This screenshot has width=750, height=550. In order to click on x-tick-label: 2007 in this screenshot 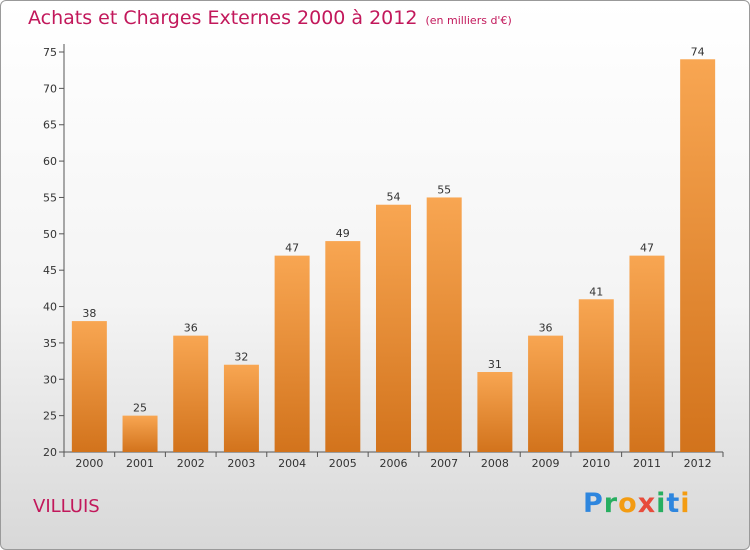, I will do `click(444, 463)`.